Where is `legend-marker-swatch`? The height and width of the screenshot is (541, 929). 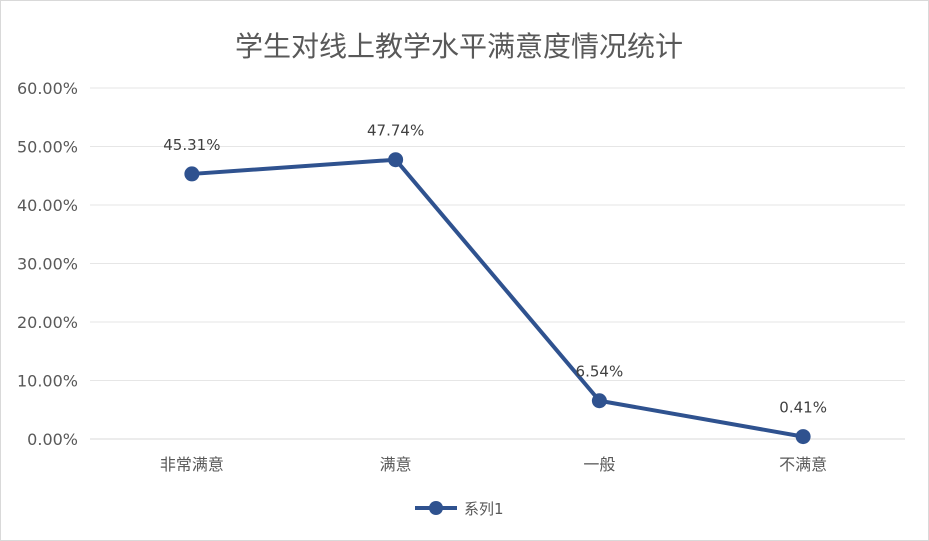
legend-marker-swatch is located at coordinates (436, 508).